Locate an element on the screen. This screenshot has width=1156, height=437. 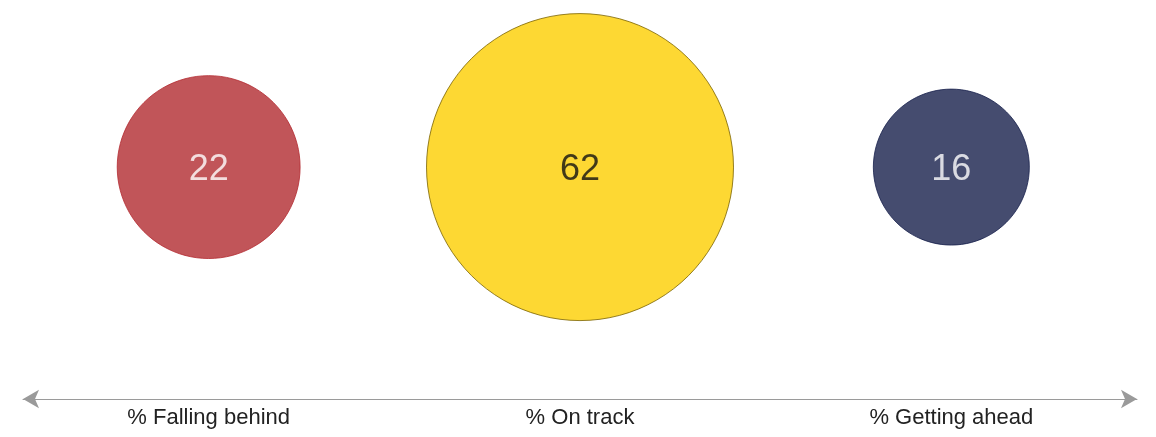
category-label: % On track is located at coordinates (580, 416).